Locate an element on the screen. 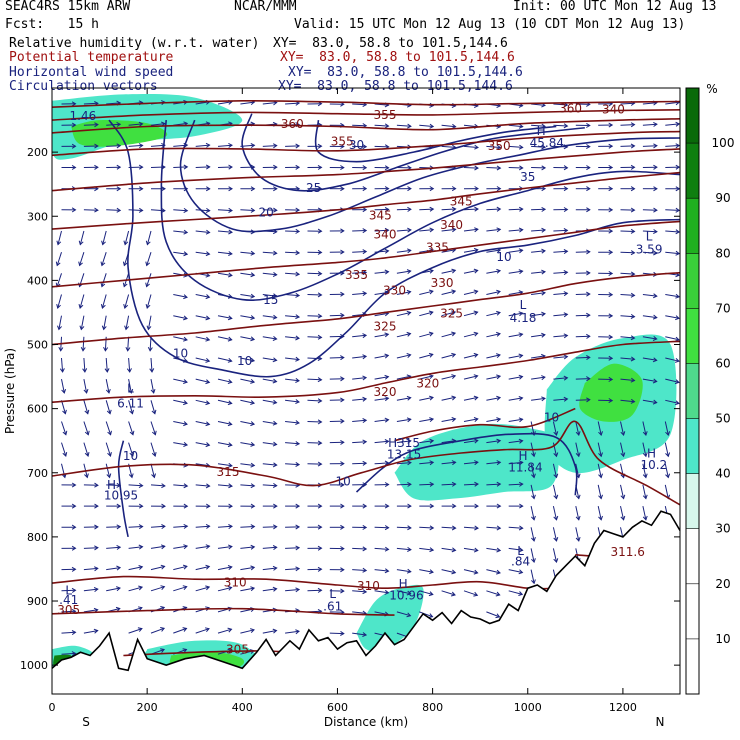 This screenshot has width=740, height=740. contour-label: 345 is located at coordinates (380, 216).